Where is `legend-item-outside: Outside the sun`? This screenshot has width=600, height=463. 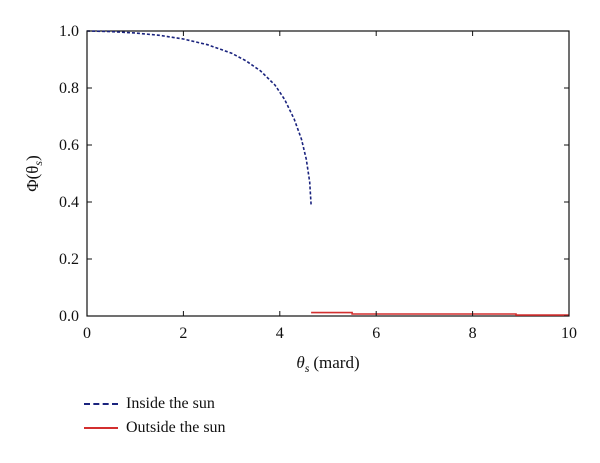 legend-item-outside: Outside the sun is located at coordinates (155, 428).